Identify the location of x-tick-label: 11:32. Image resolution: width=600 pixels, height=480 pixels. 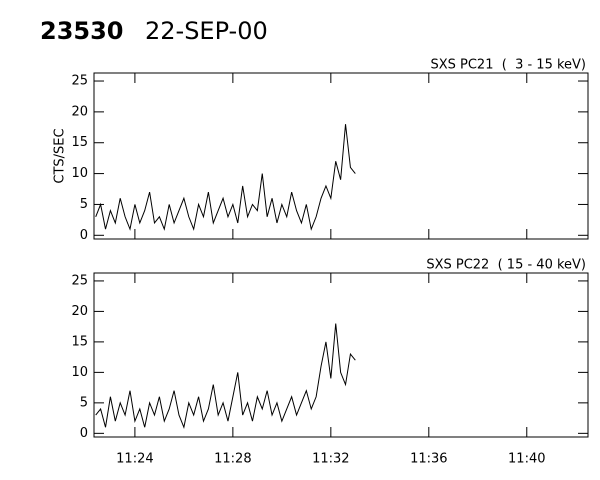
(330, 459).